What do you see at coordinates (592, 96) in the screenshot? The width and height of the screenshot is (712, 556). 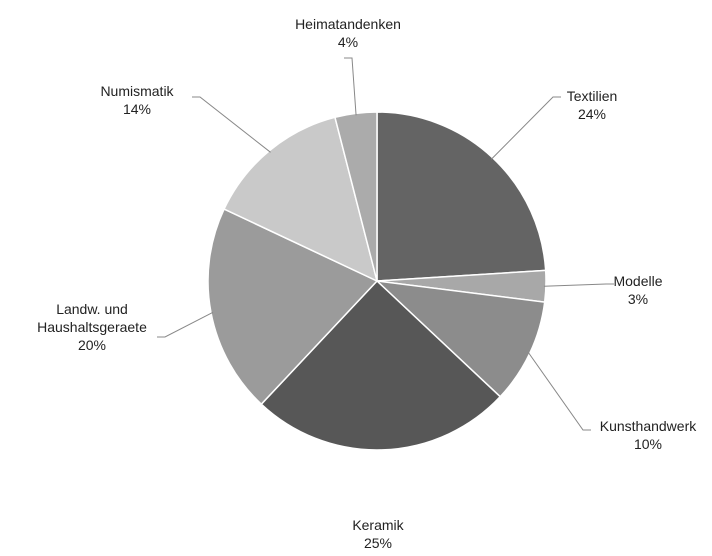 I see `category-label: Textilien` at bounding box center [592, 96].